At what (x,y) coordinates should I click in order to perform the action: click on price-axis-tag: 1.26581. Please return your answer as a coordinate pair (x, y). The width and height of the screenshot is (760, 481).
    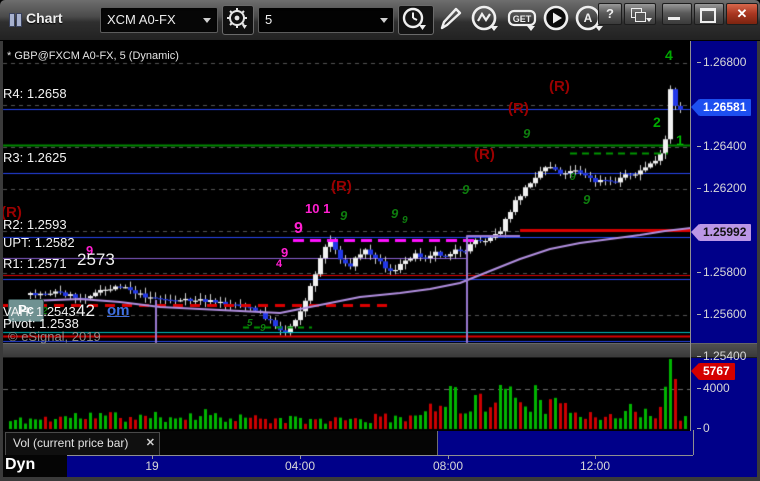
    Looking at the image, I should click on (721, 107).